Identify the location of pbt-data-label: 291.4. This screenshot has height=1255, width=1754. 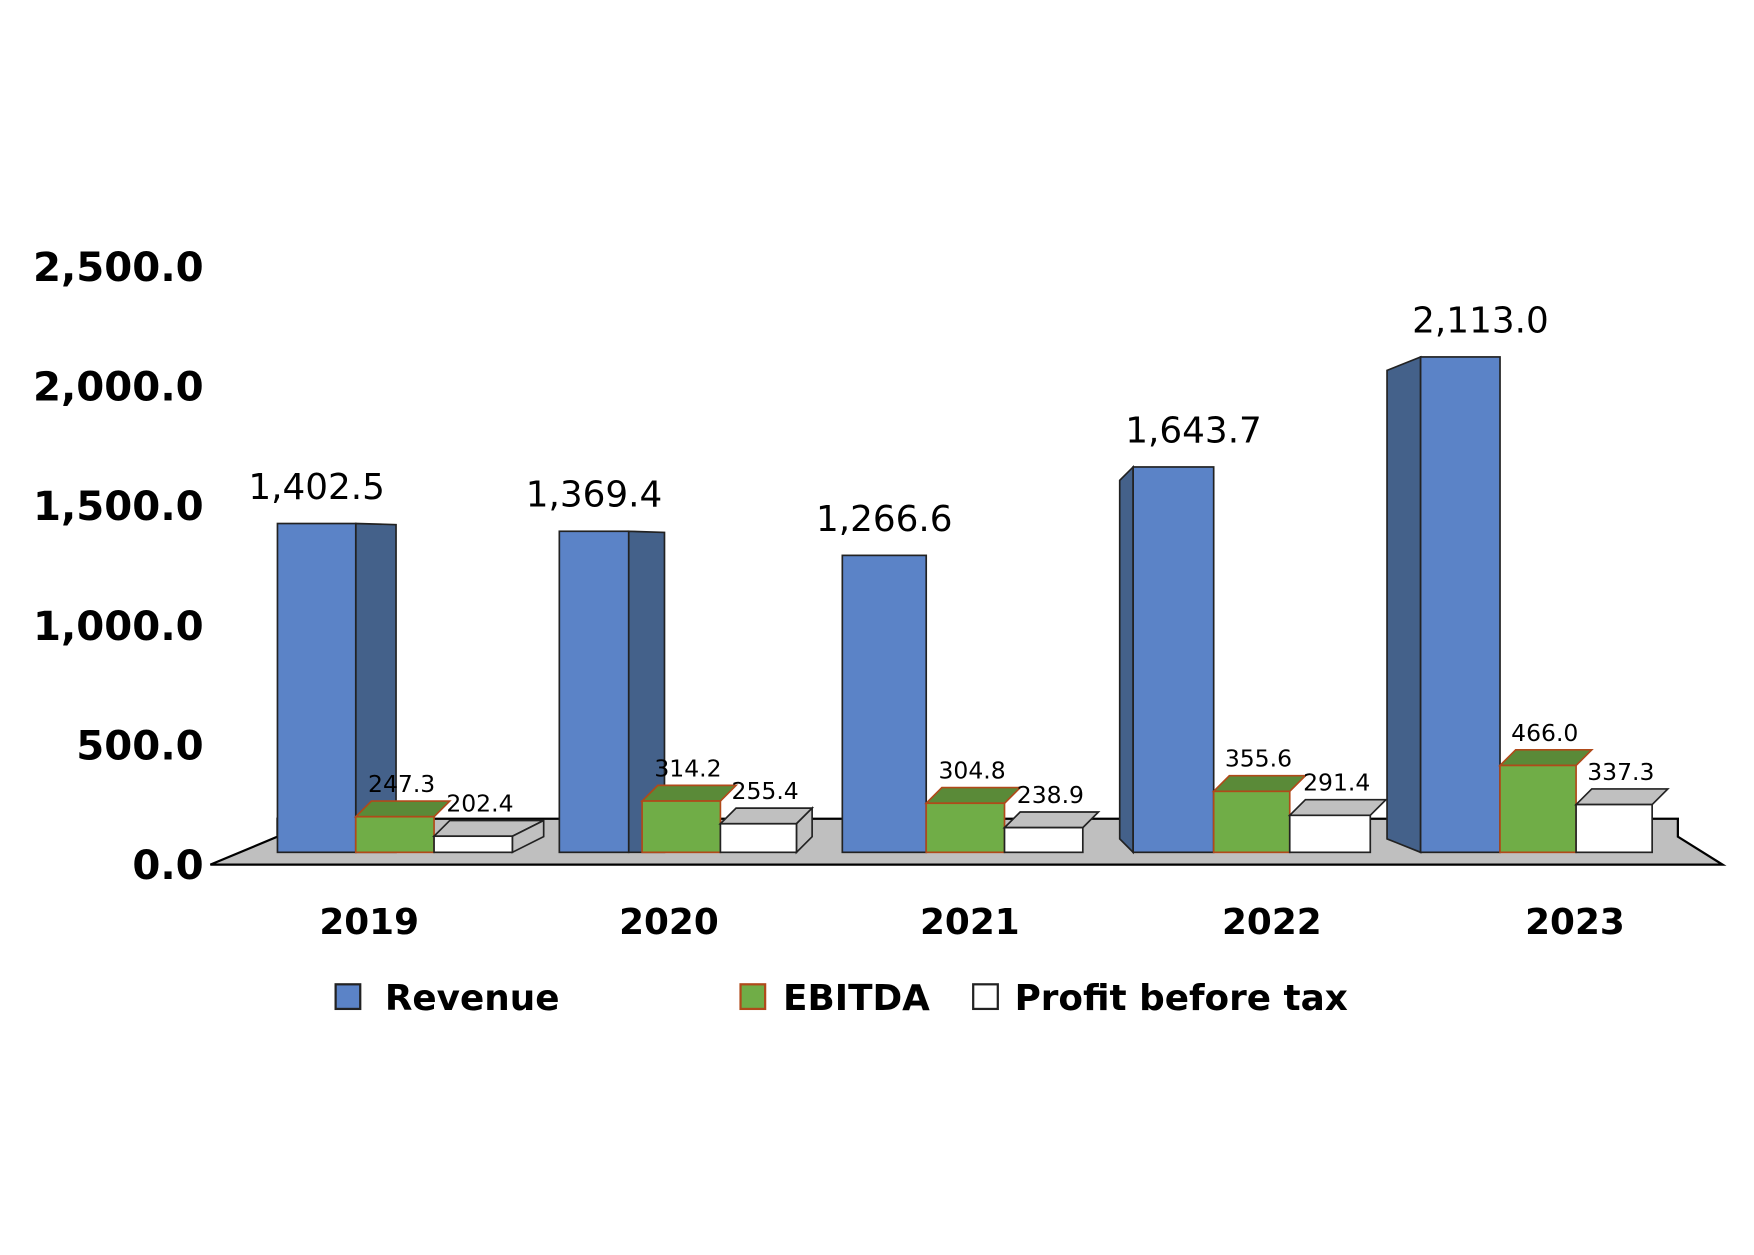
(1336, 783).